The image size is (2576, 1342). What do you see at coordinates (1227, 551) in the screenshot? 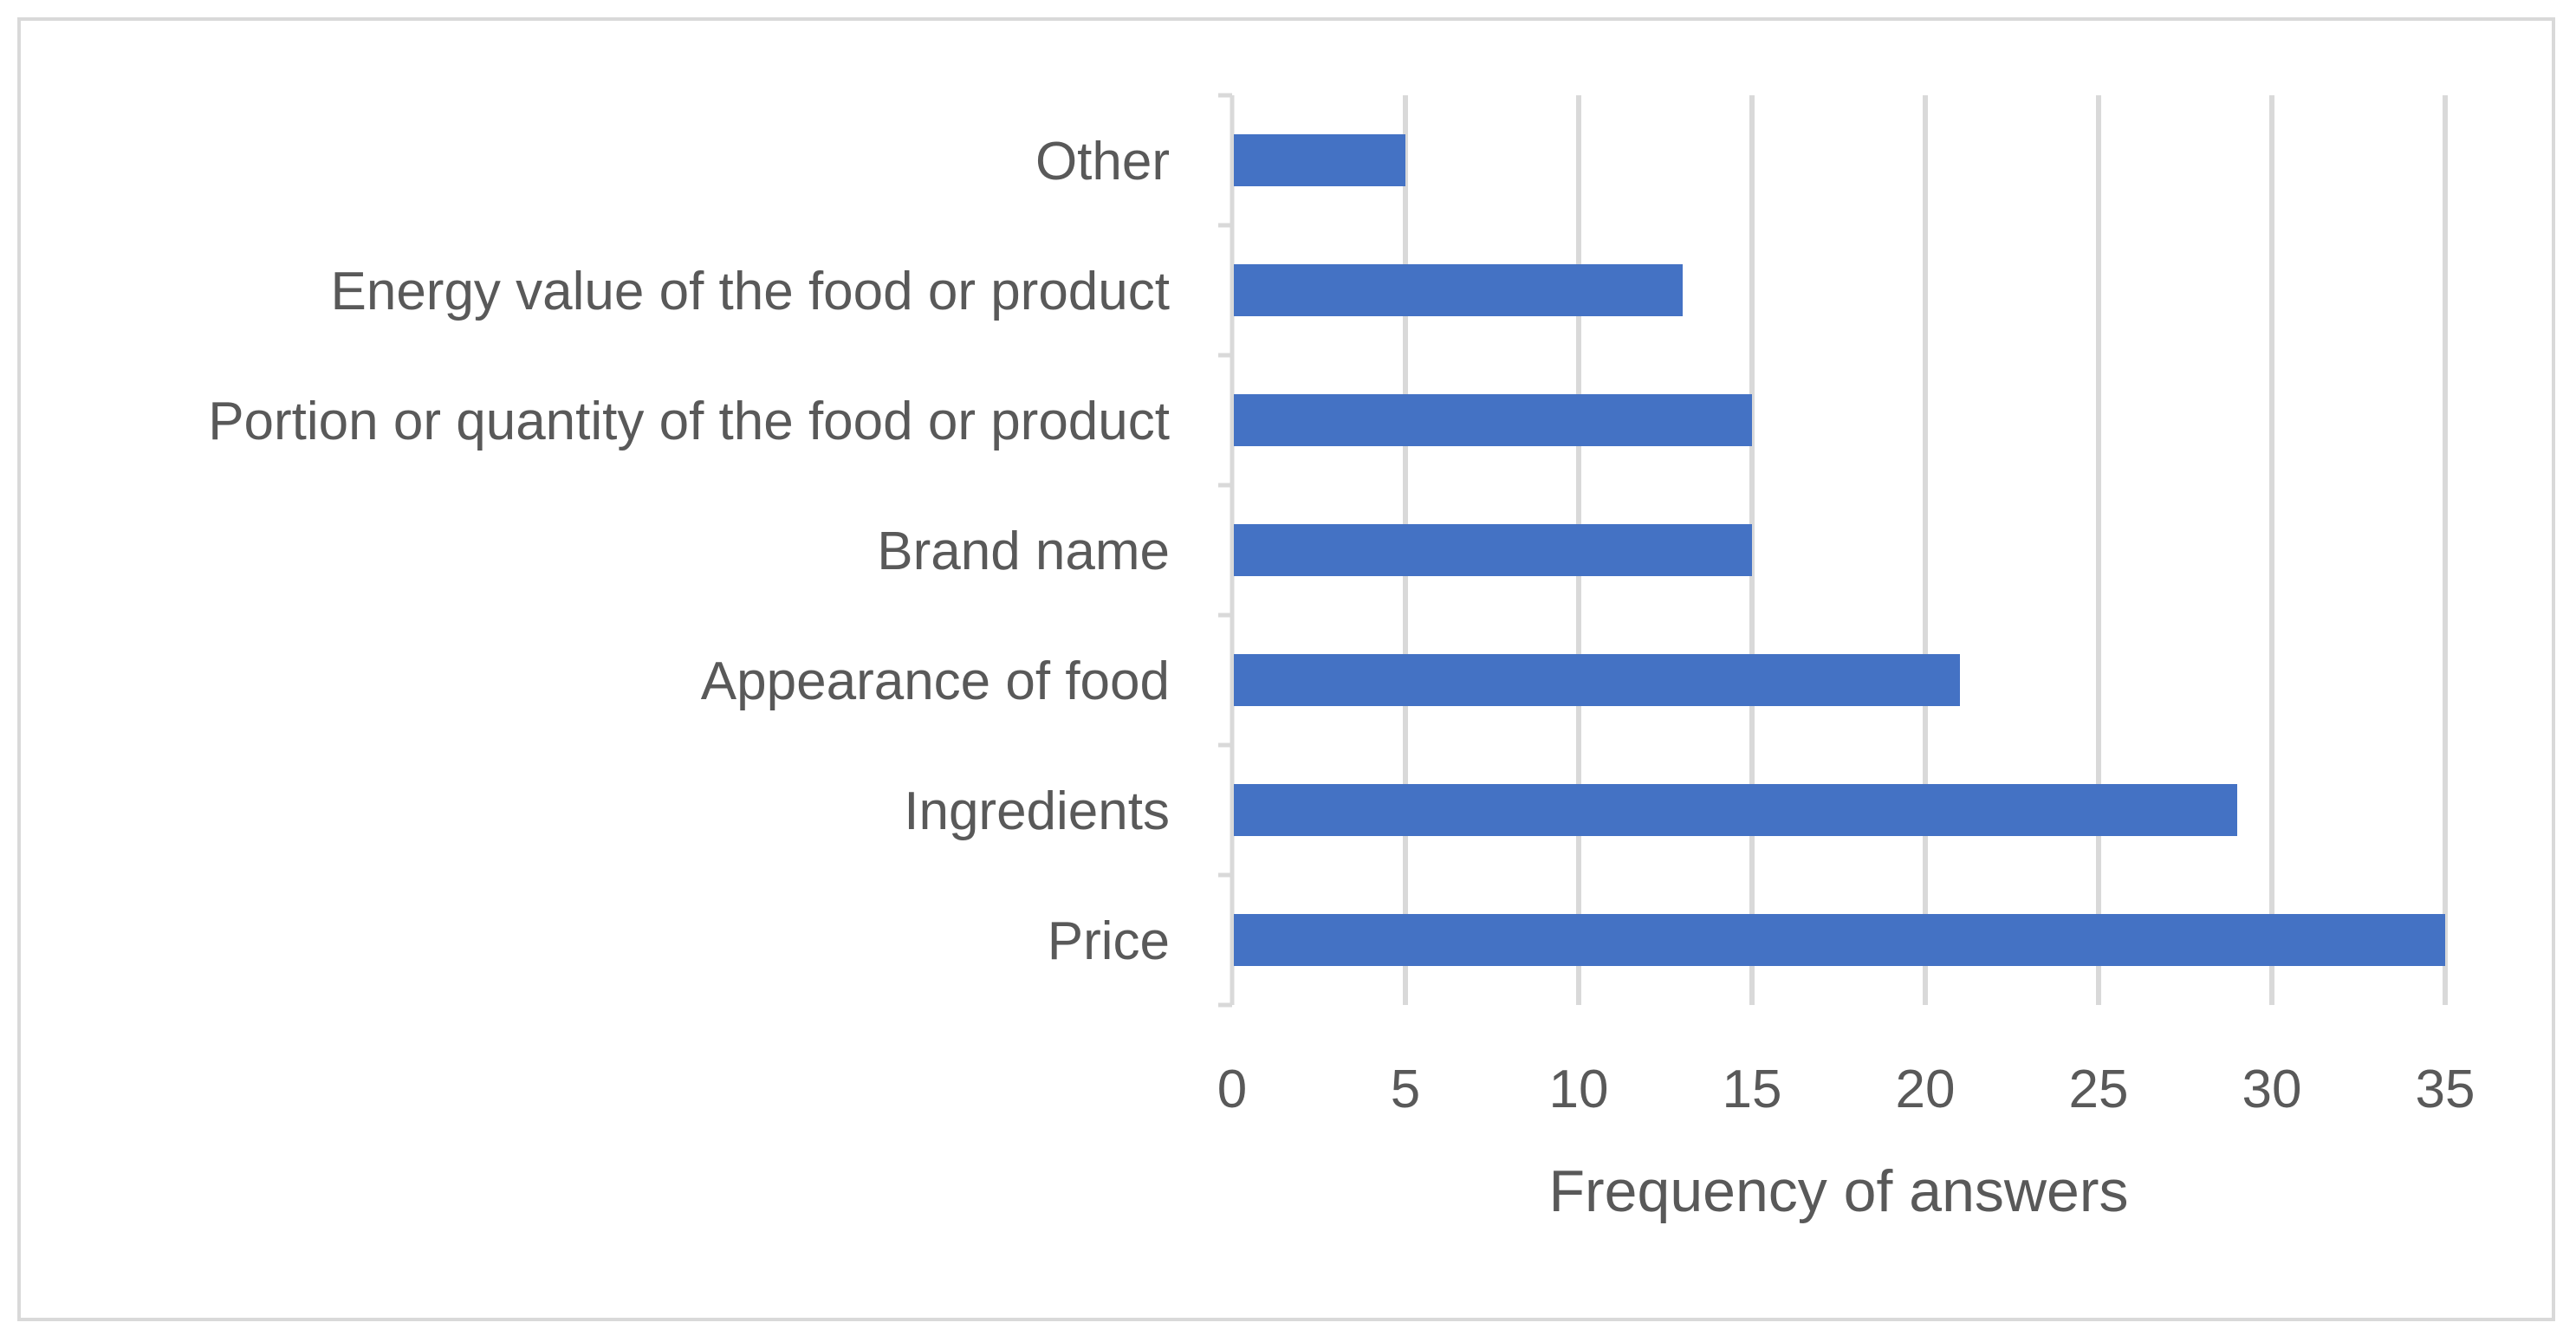
I see `category-axis` at bounding box center [1227, 551].